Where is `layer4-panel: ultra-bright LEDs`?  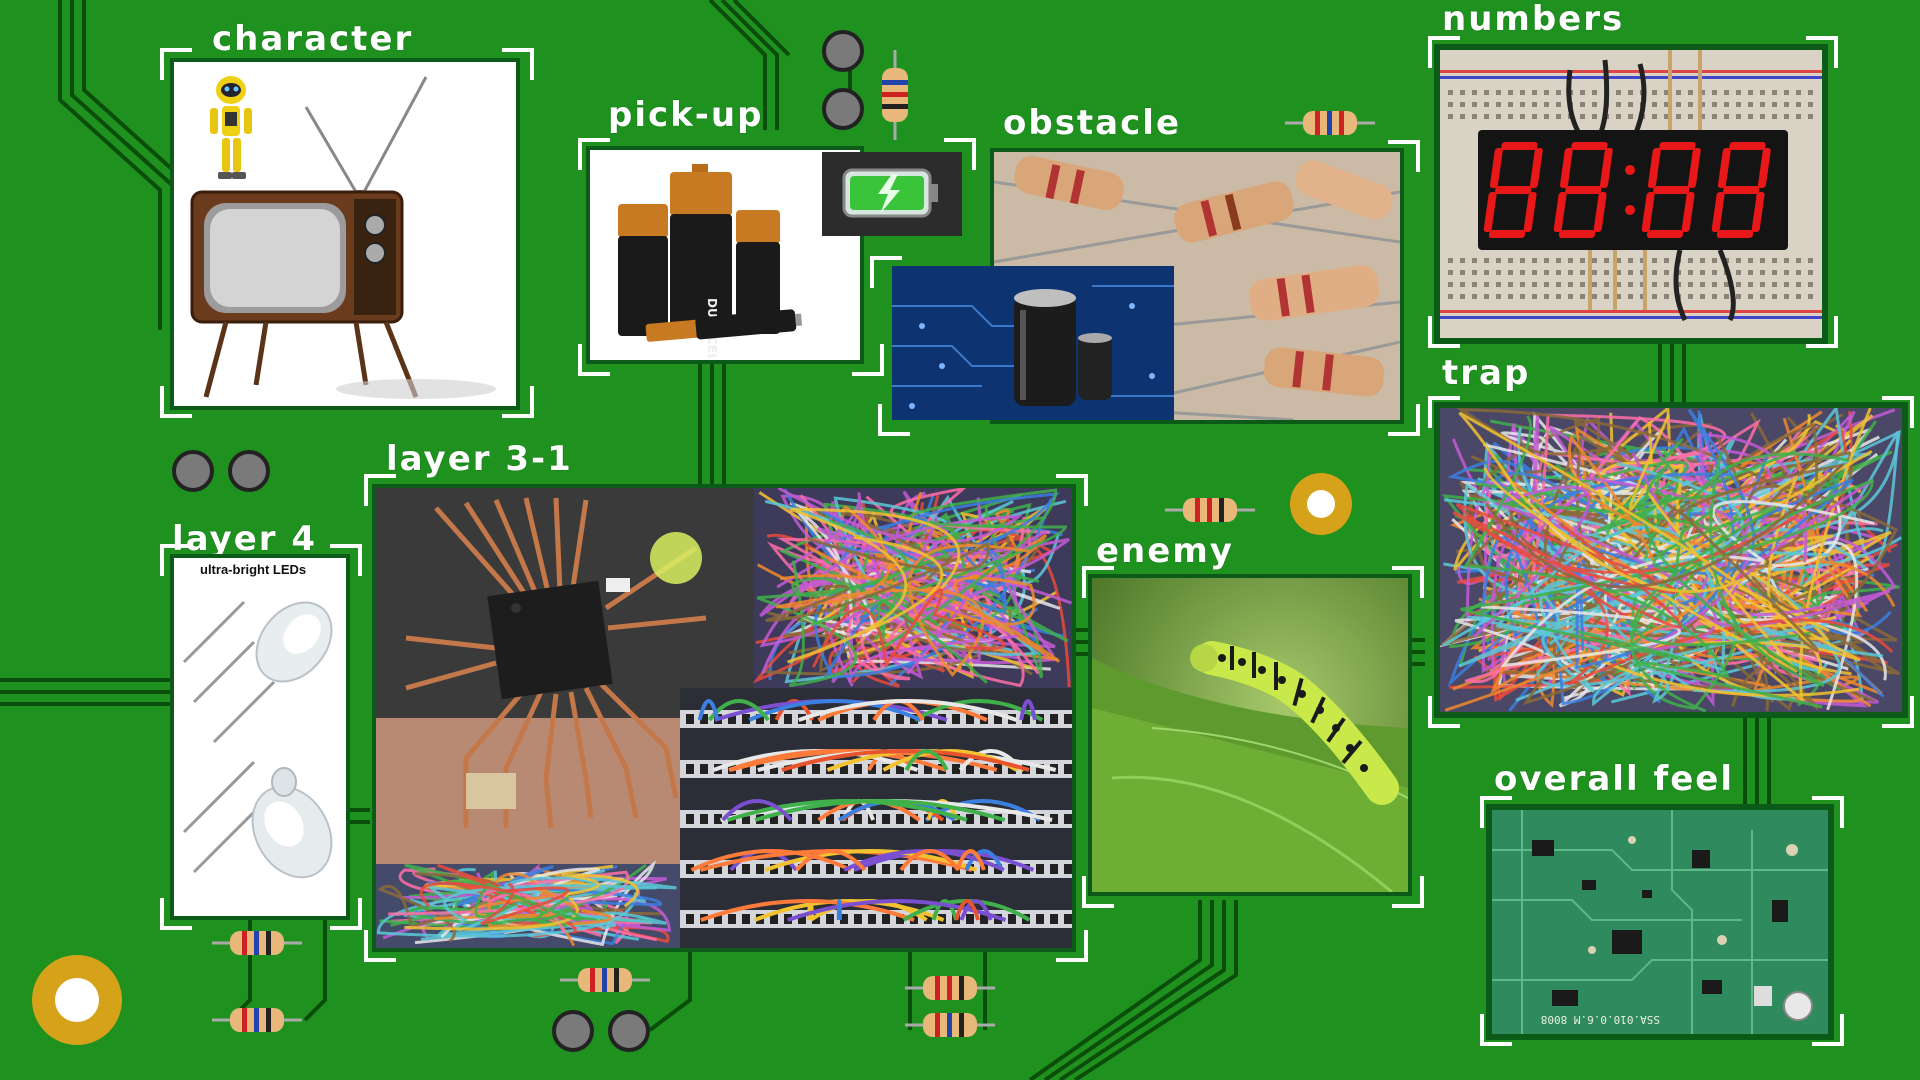 layer4-panel: ultra-bright LEDs is located at coordinates (260, 737).